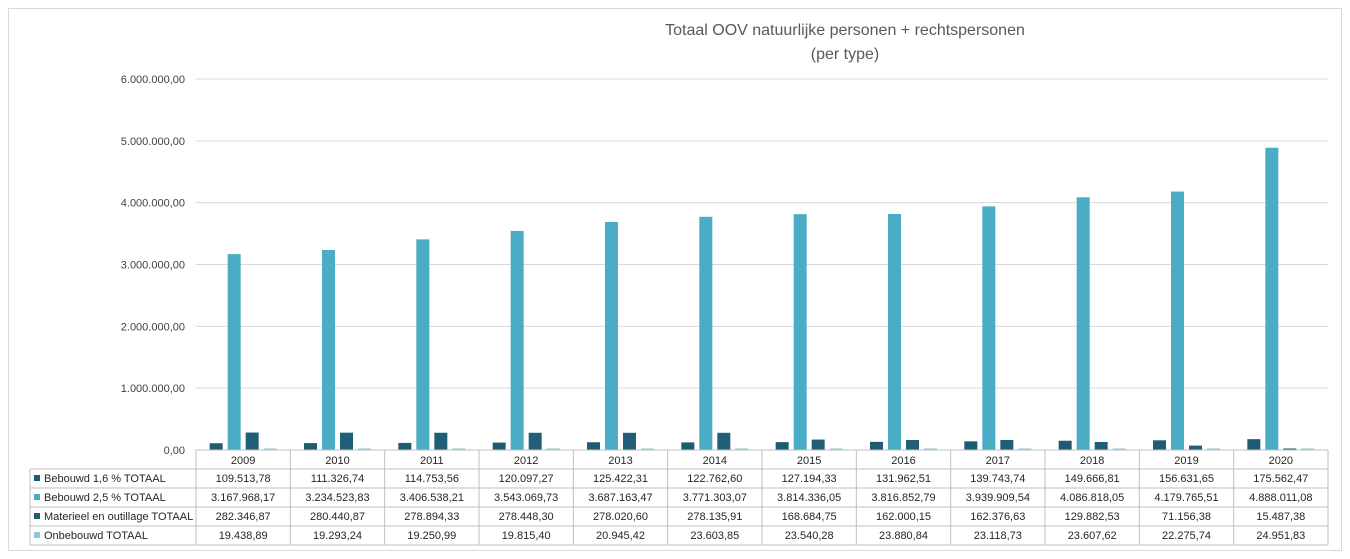  What do you see at coordinates (337, 461) in the screenshot?
I see `x-tick-label: 2010` at bounding box center [337, 461].